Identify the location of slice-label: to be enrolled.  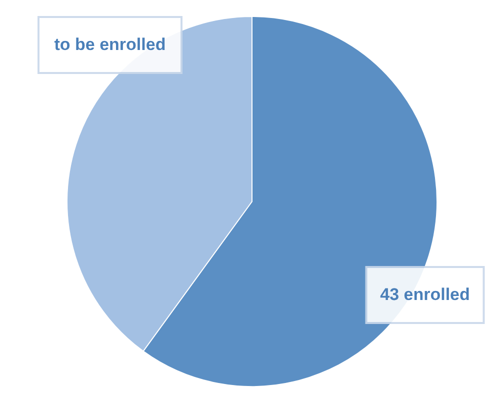
(110, 44).